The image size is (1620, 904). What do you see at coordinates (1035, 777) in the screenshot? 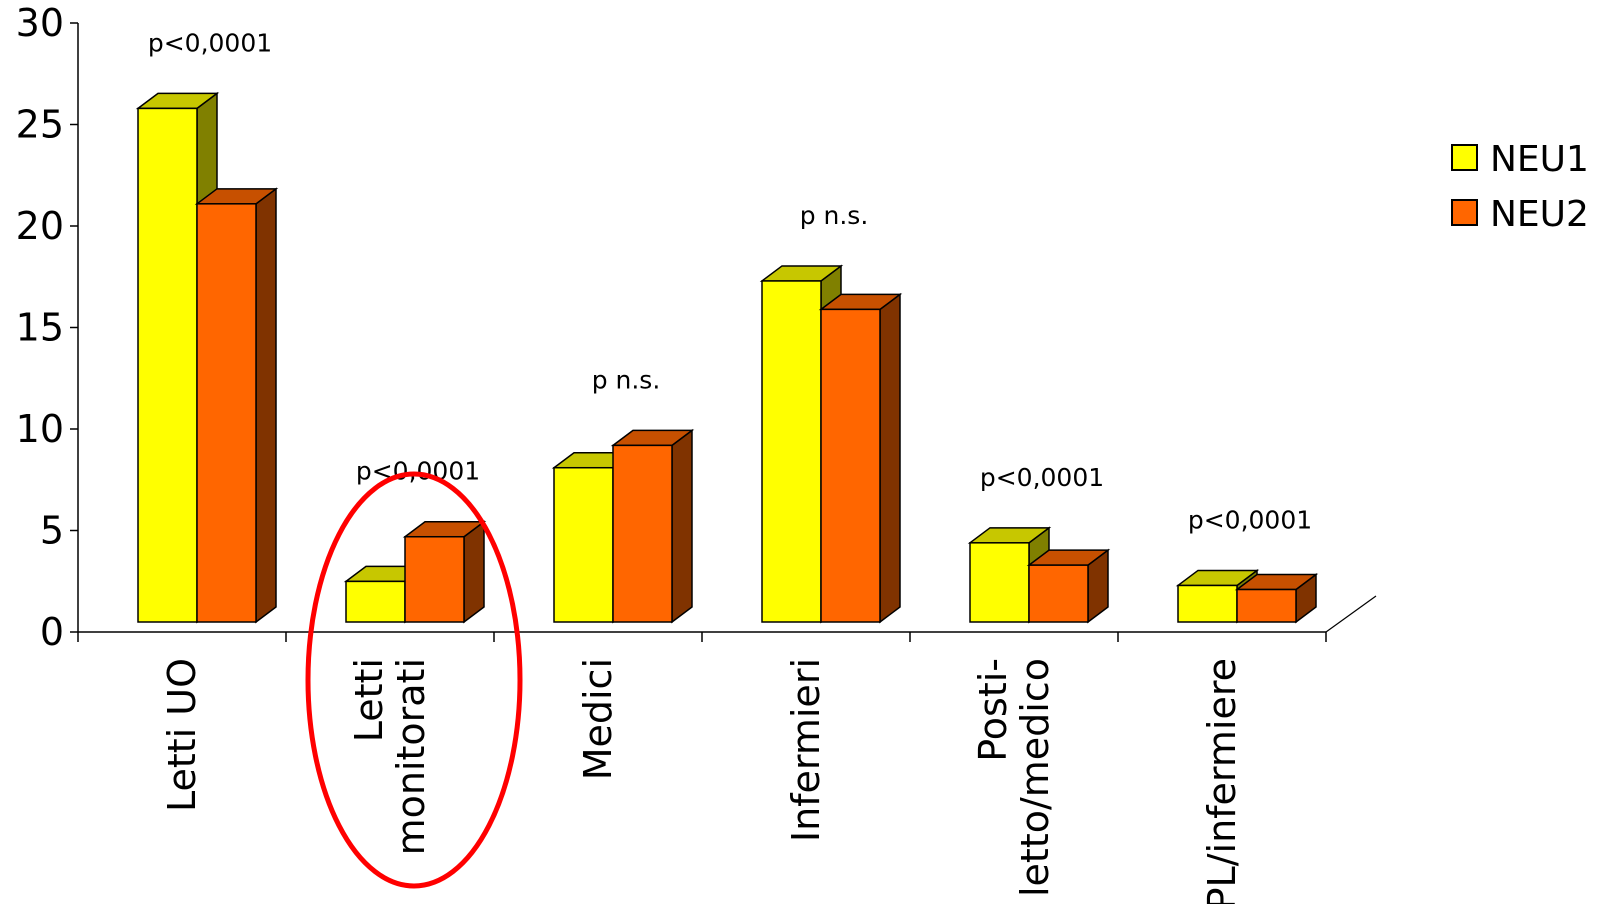
I see `category-label-line: letto/medico` at bounding box center [1035, 777].